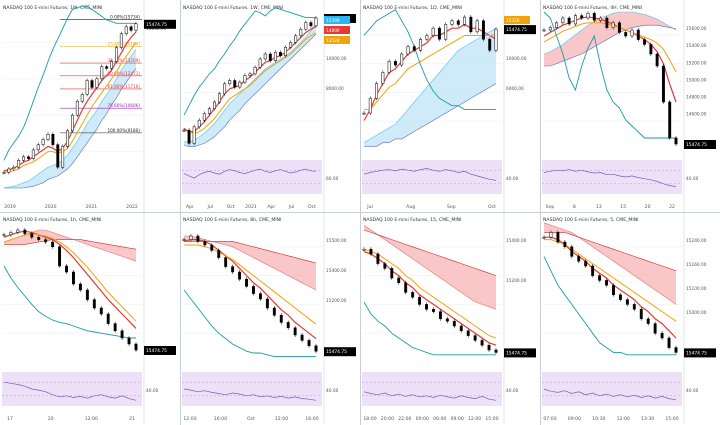 This screenshot has width=720, height=425. I want to click on x-tick-label: Jul, so click(369, 207).